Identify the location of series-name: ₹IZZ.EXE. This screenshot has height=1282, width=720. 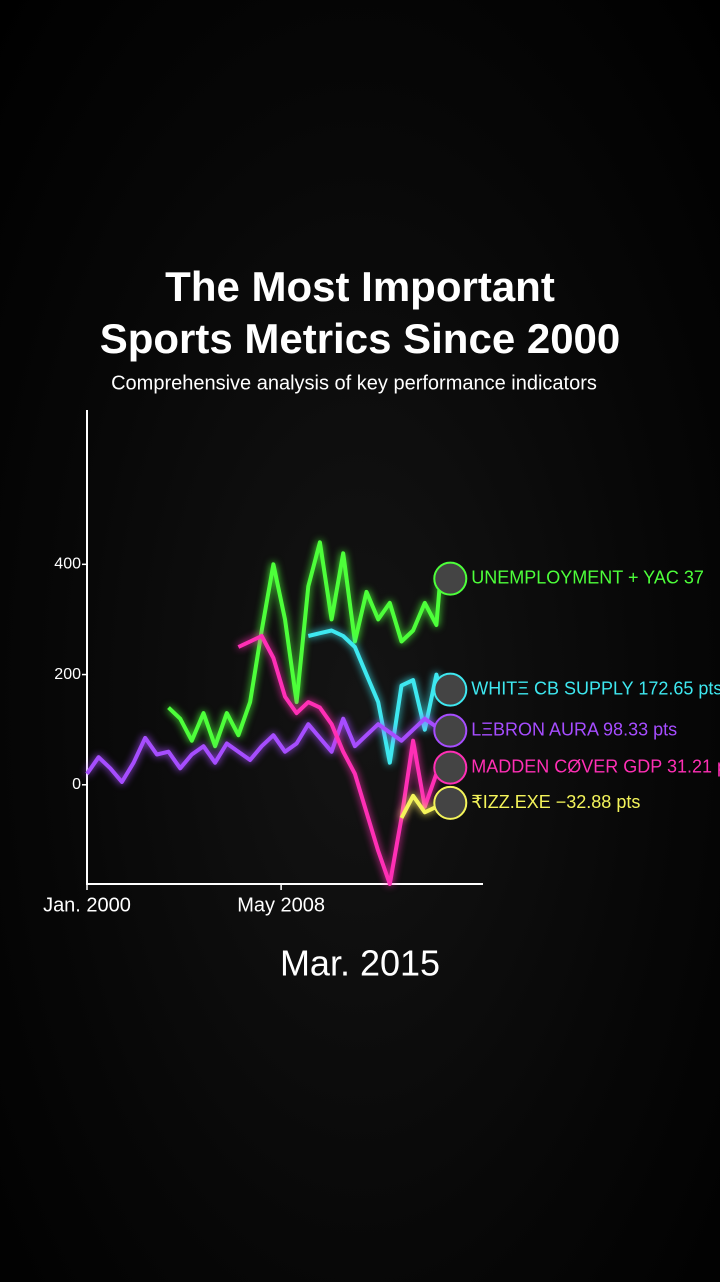
(510, 802).